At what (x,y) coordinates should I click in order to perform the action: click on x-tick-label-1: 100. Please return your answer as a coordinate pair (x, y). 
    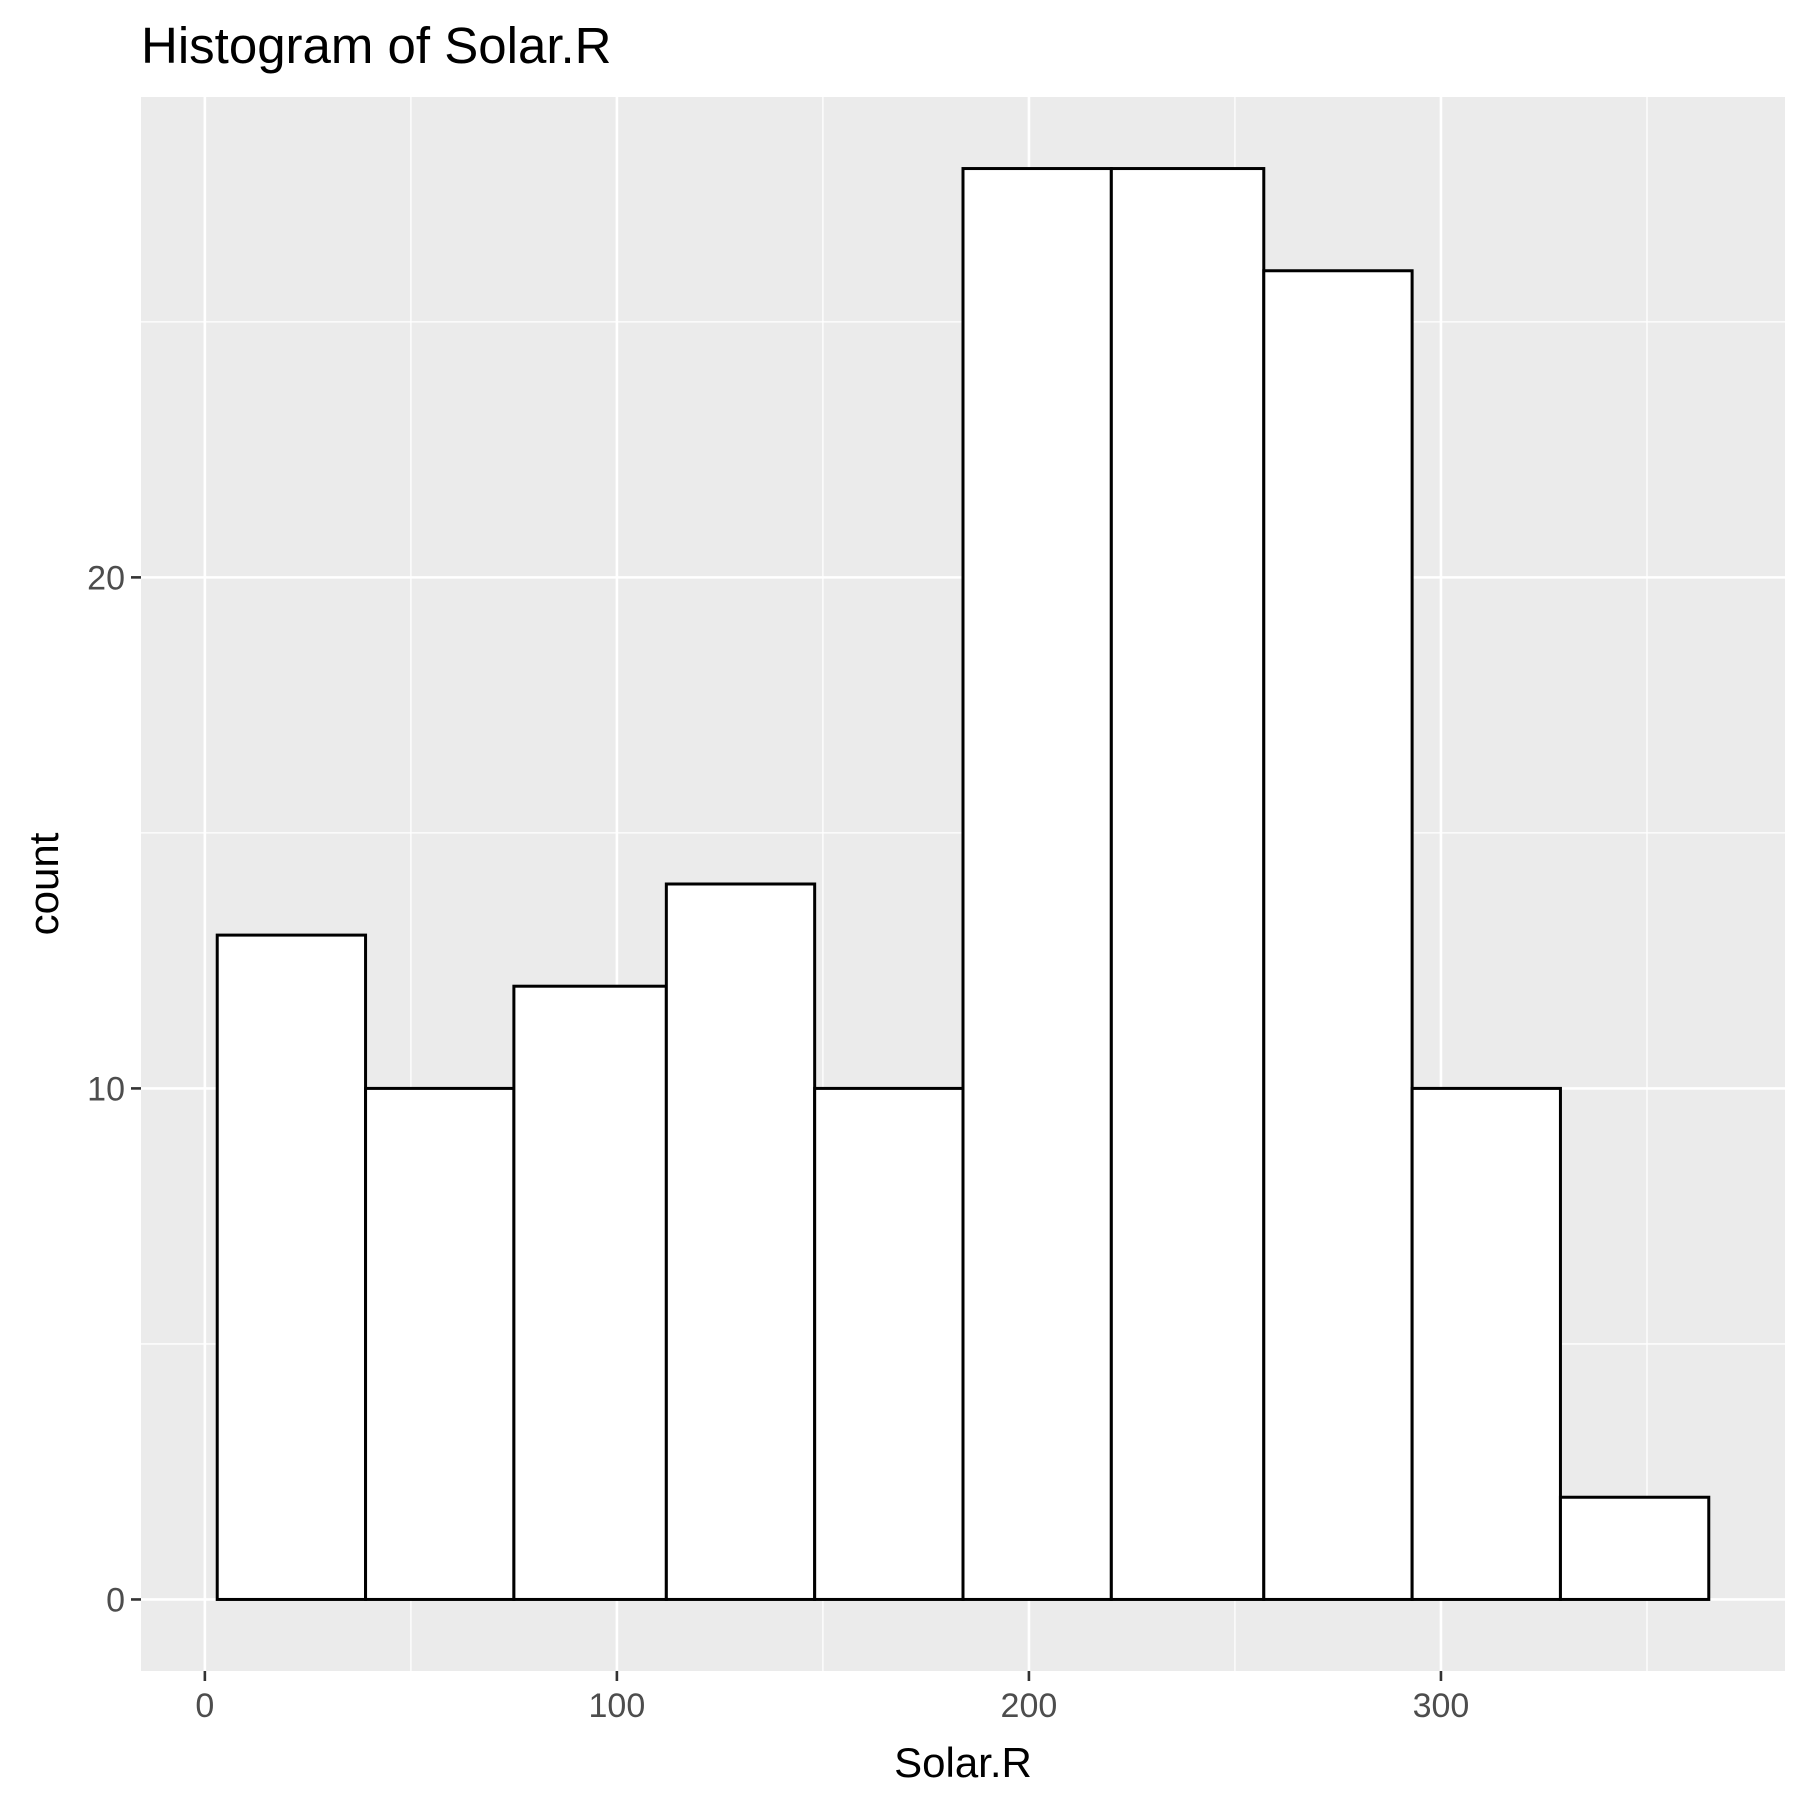
    Looking at the image, I should click on (617, 1706).